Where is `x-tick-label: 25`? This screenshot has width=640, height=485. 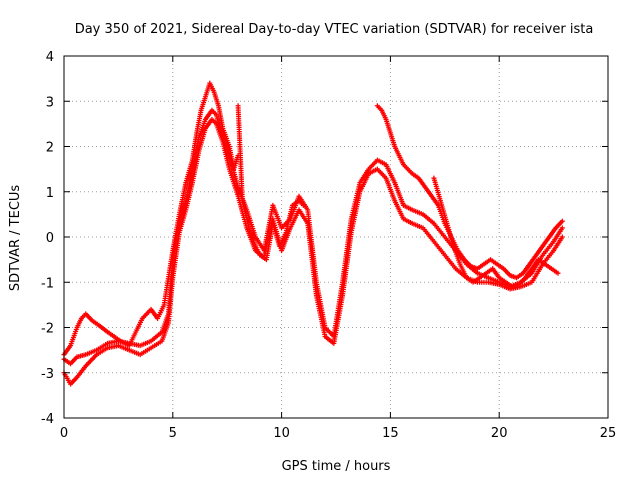
x-tick-label: 25 is located at coordinates (608, 433).